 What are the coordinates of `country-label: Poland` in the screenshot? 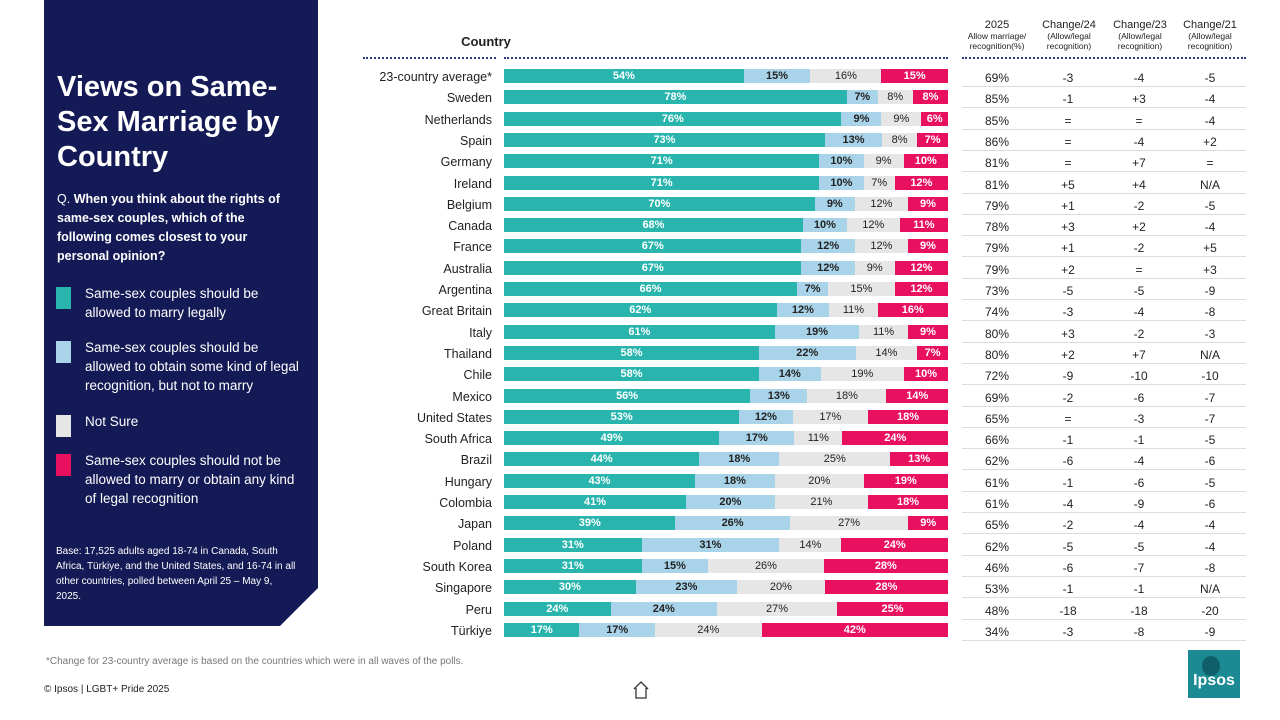 It's located at (472, 545).